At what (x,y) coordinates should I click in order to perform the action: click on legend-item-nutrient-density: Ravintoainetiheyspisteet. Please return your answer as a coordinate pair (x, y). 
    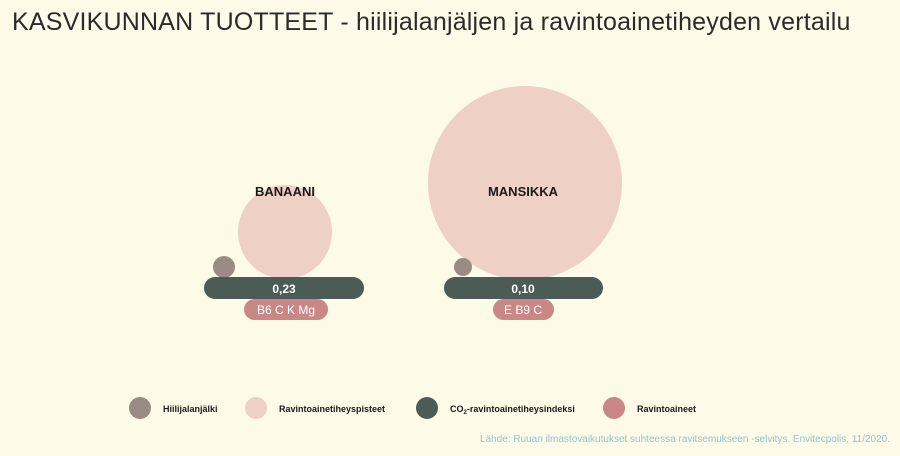
    Looking at the image, I should click on (315, 408).